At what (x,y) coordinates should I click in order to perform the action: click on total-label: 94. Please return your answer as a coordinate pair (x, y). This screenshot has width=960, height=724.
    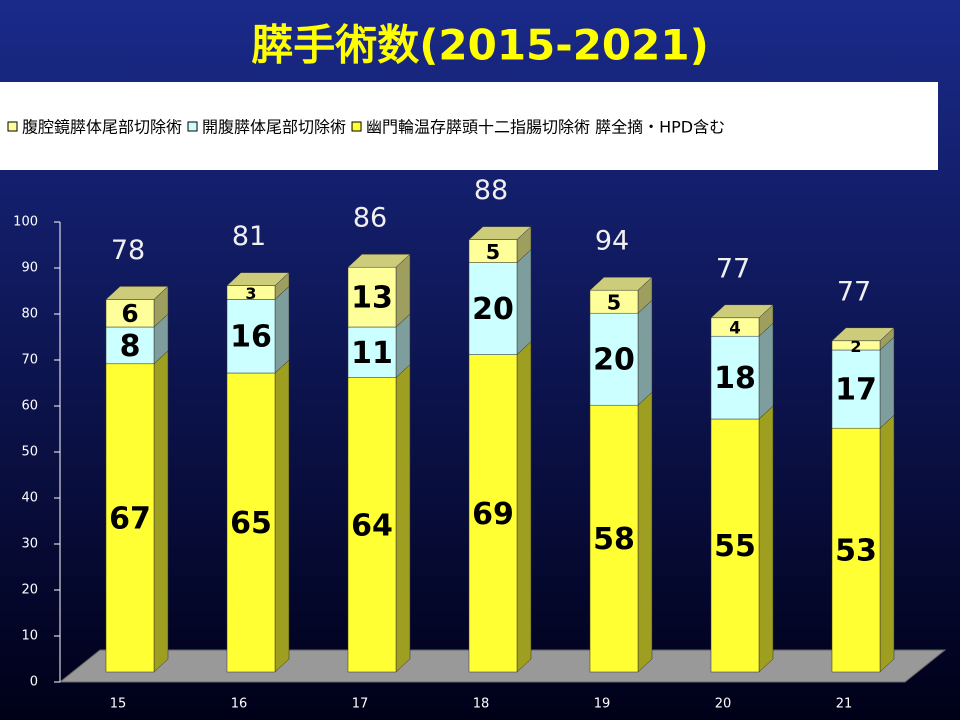
    Looking at the image, I should click on (612, 241).